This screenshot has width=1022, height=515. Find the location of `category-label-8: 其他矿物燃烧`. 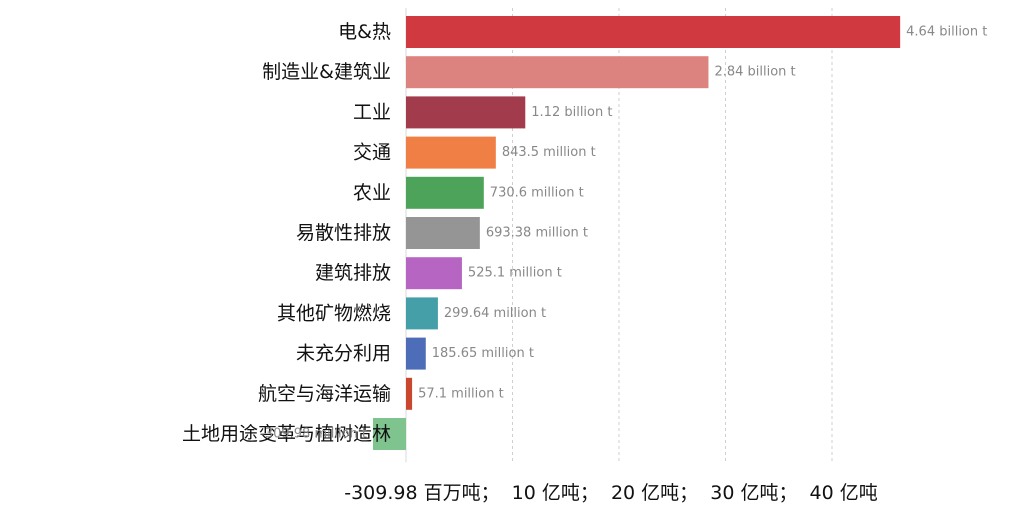

category-label-8: 其他矿物燃烧 is located at coordinates (334, 313).